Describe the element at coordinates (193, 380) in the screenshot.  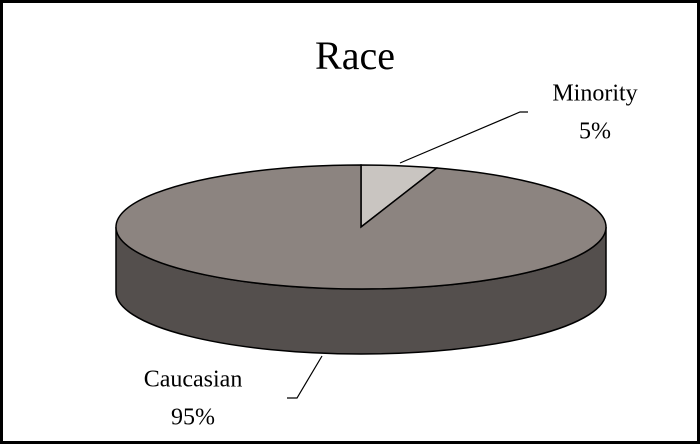
I see `slice-label: Caucasian` at that location.